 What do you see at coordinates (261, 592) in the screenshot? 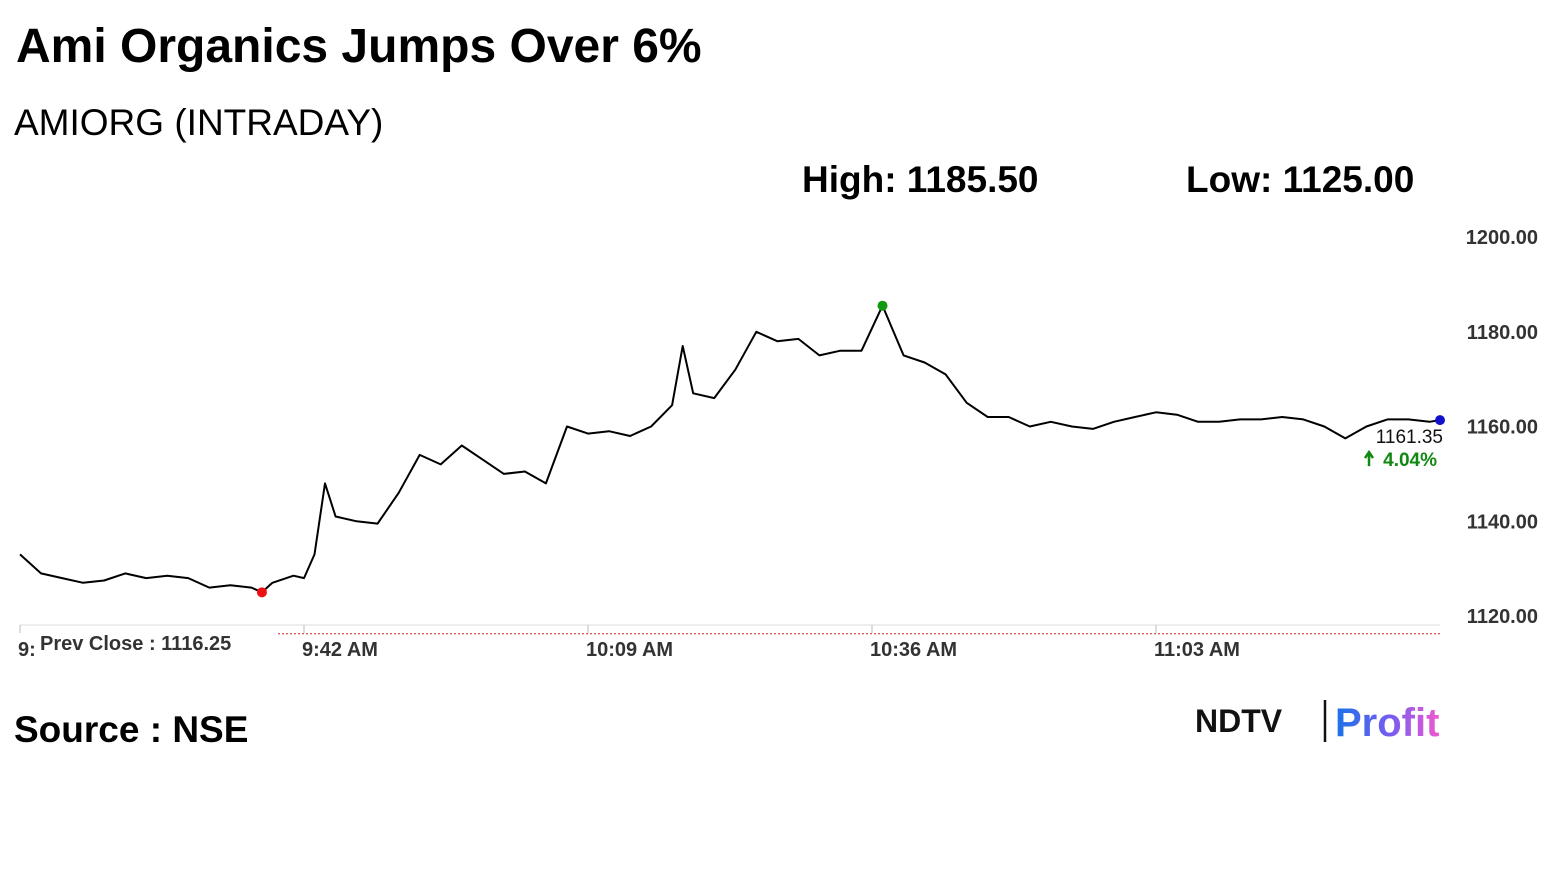
I see `low-marker` at bounding box center [261, 592].